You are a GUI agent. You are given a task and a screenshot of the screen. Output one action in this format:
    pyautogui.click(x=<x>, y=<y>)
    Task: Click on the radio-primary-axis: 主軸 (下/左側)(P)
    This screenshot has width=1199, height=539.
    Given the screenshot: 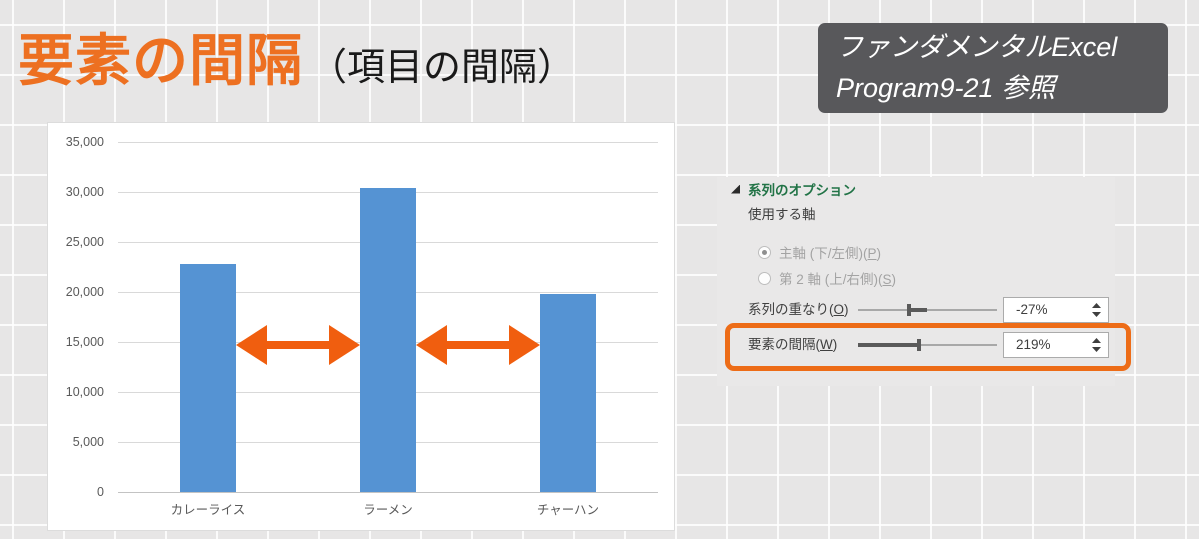 What is the action you would take?
    pyautogui.click(x=819, y=252)
    